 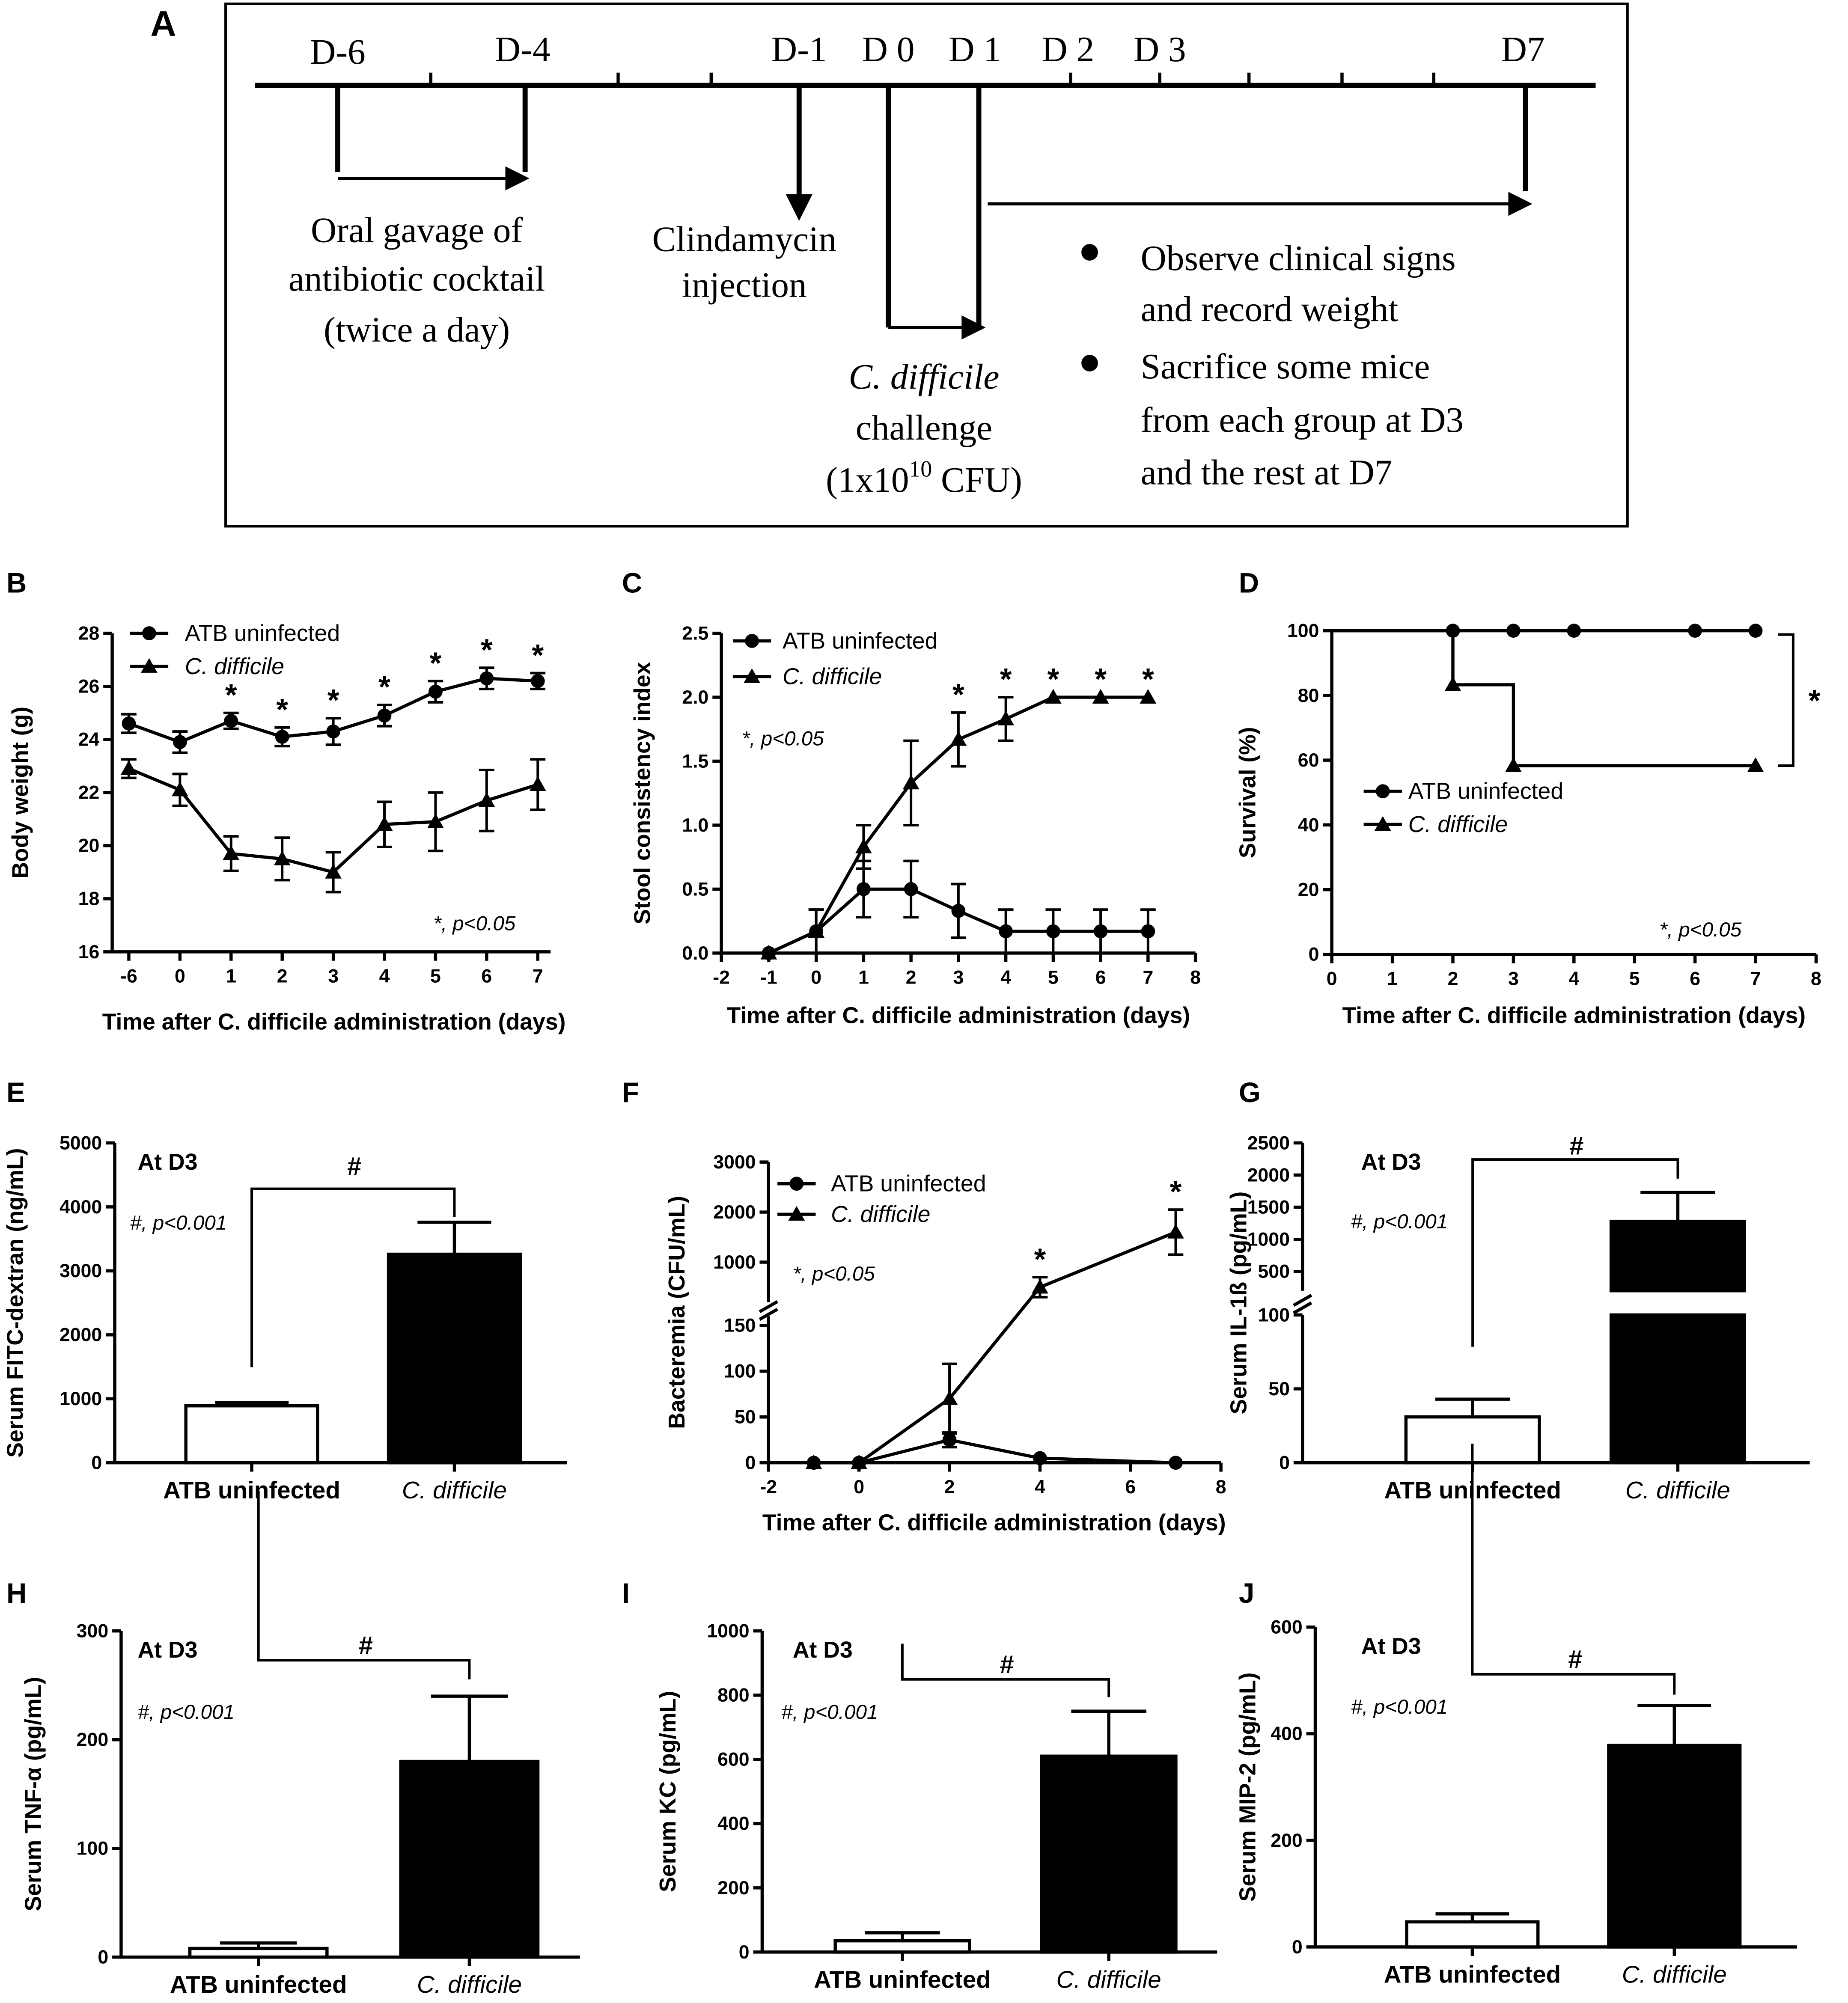 What do you see at coordinates (92, 1740) in the screenshot?
I see `y-tick-label: 200` at bounding box center [92, 1740].